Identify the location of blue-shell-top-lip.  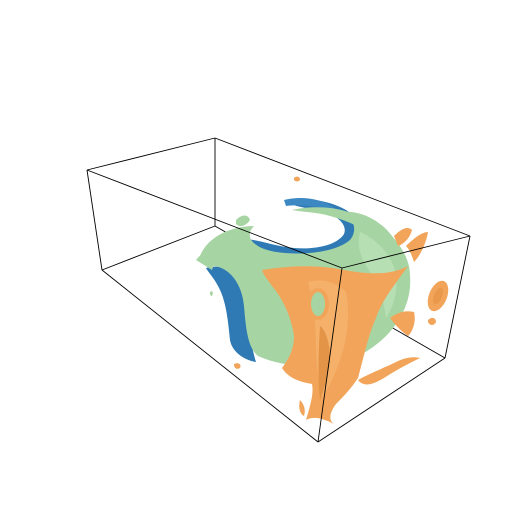
(311, 205).